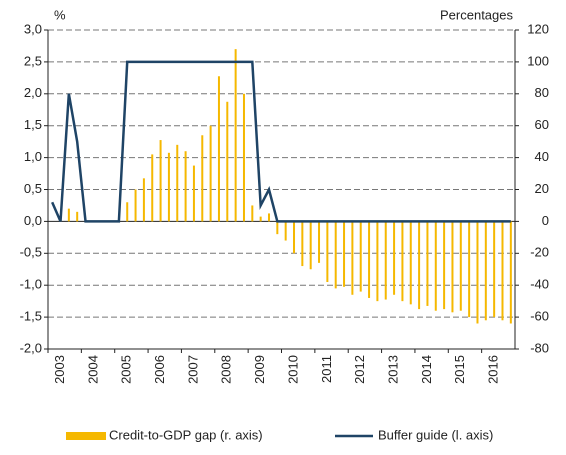 The width and height of the screenshot is (566, 455). Describe the element at coordinates (493, 369) in the screenshot. I see `x-tick-label: 2016` at that location.